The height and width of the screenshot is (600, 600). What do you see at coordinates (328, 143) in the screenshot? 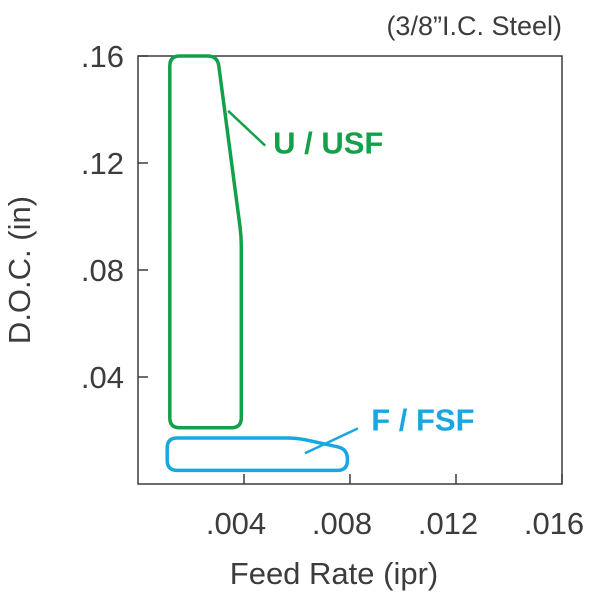
I see `region-u-usf-label: U / USF` at bounding box center [328, 143].